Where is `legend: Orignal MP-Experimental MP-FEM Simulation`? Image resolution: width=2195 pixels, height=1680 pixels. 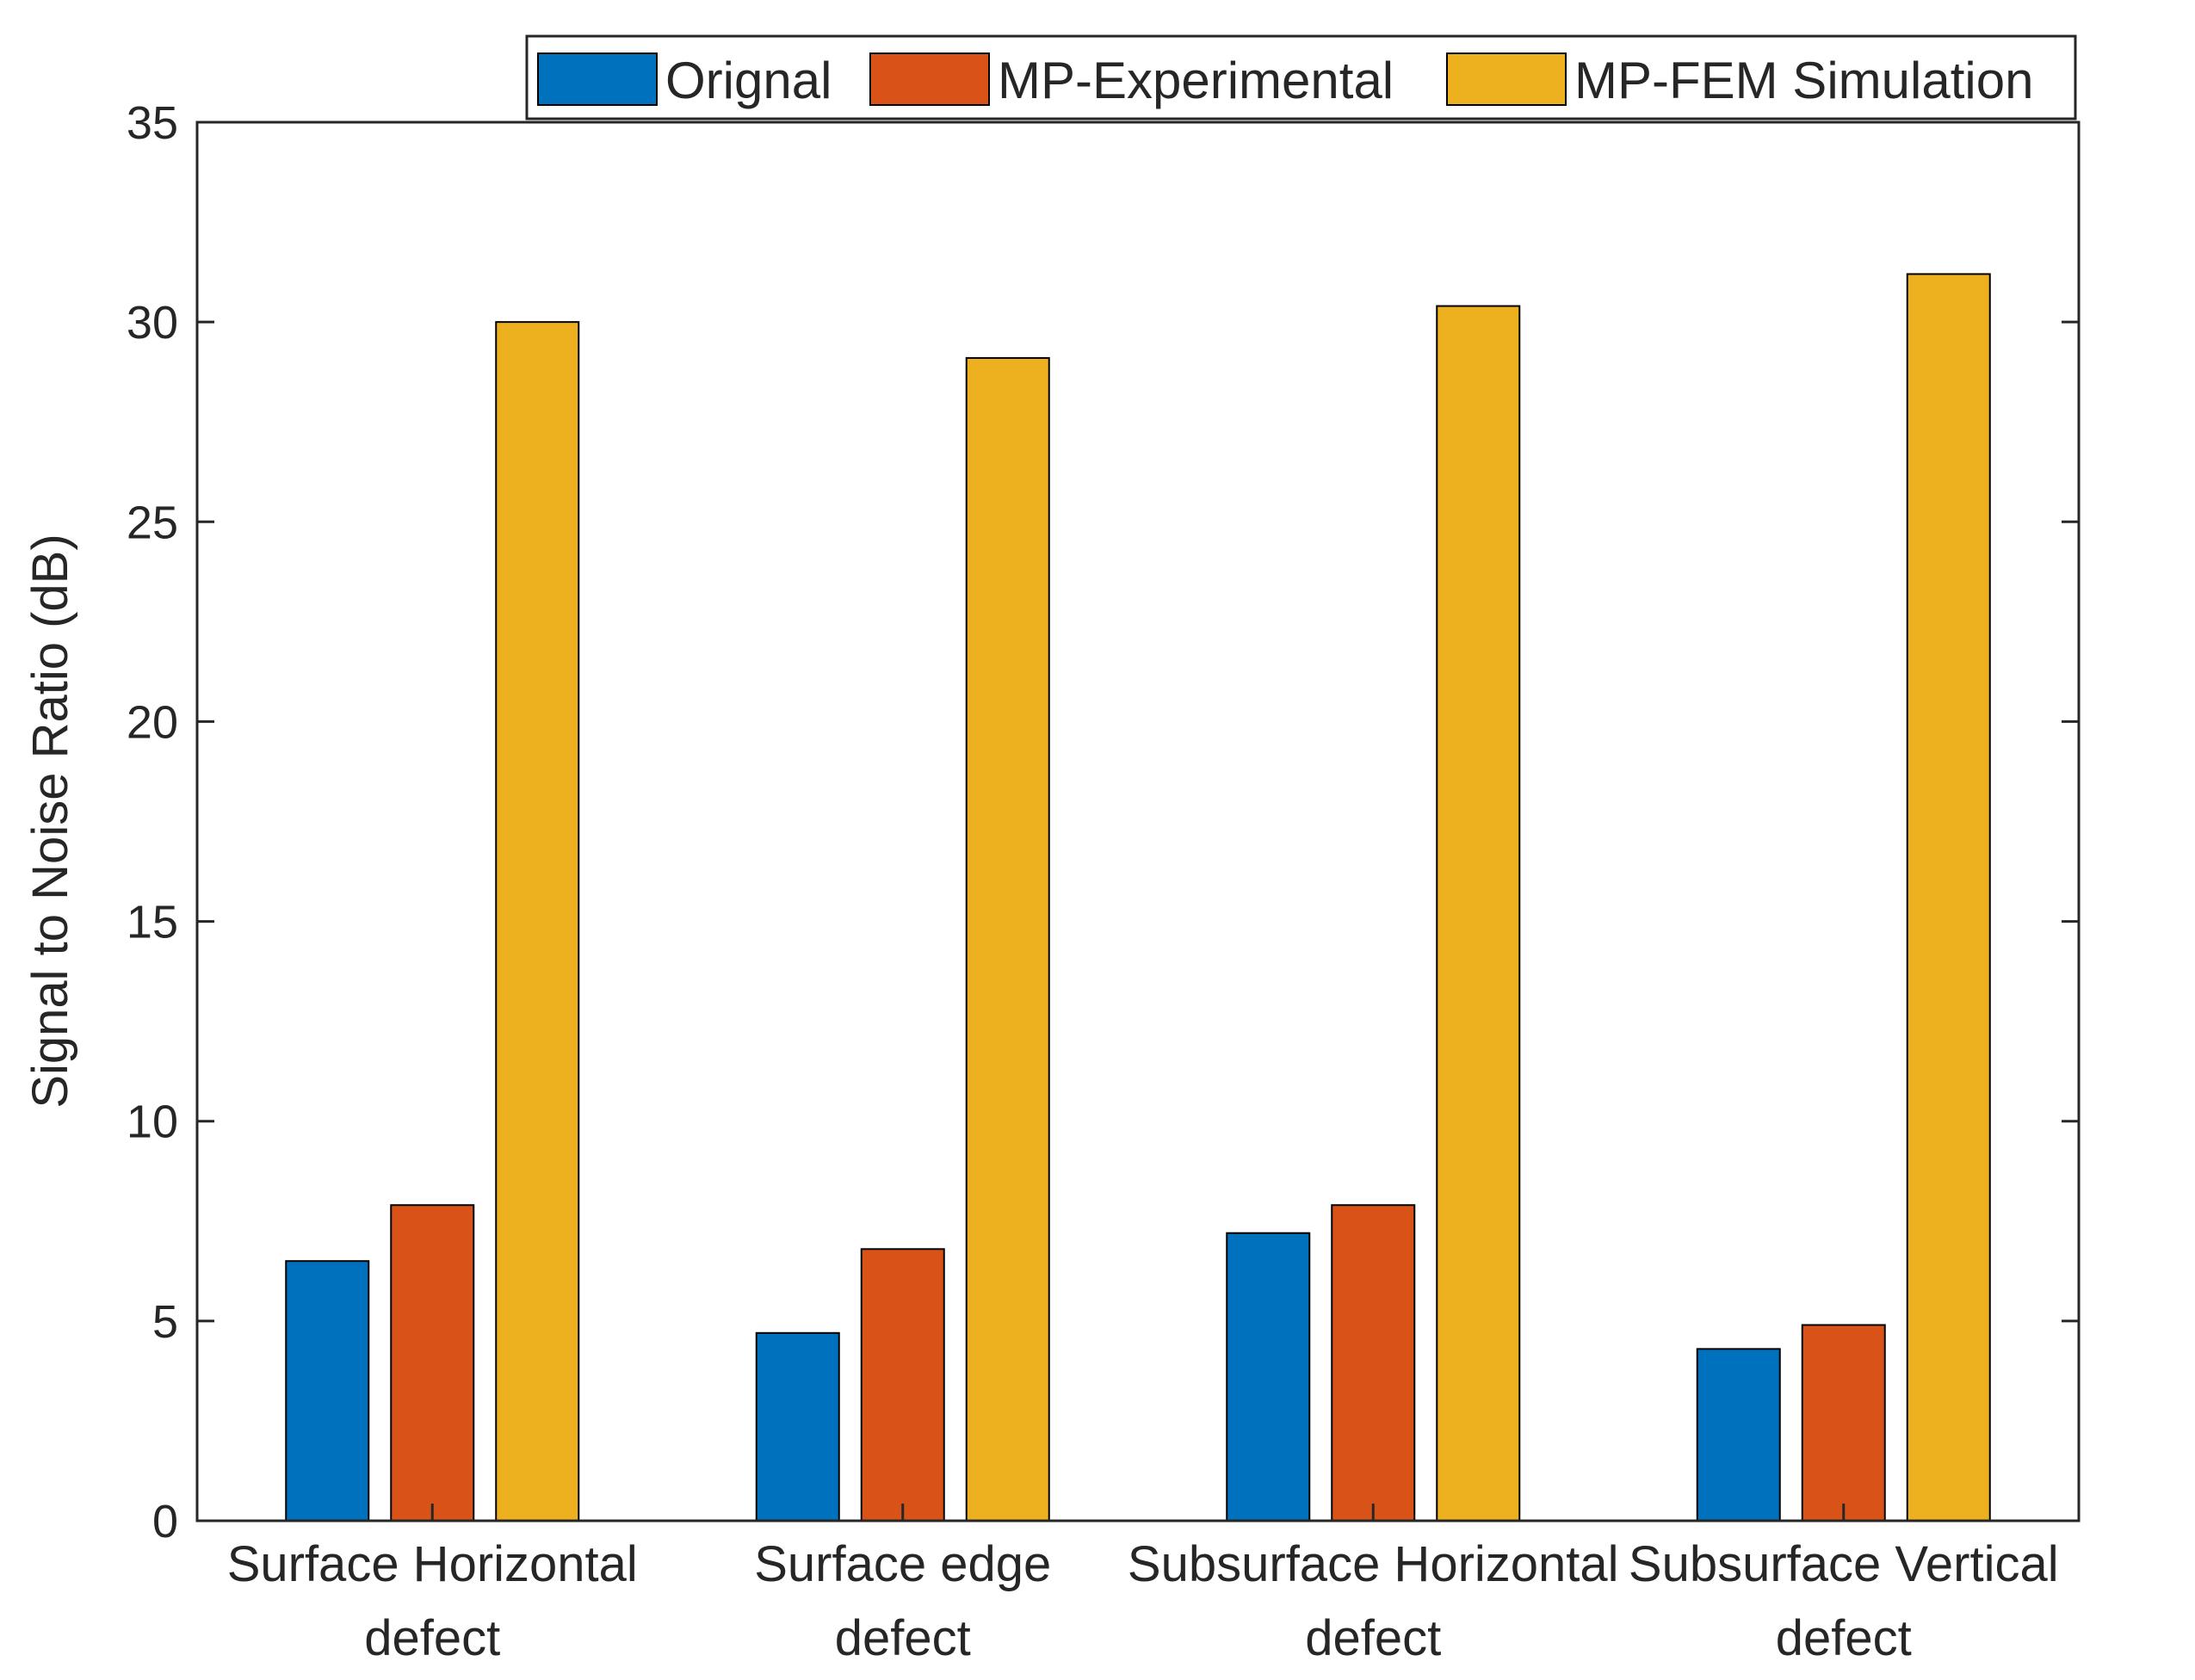 legend: Orignal MP-Experimental MP-FEM Simulation is located at coordinates (1301, 77).